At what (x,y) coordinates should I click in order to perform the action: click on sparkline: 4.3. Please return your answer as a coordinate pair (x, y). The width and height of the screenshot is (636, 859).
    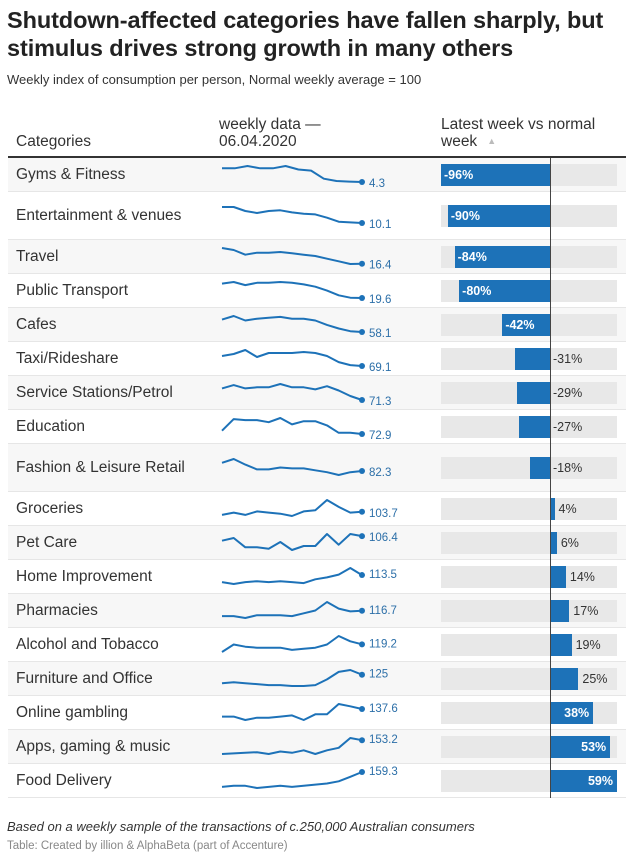
    Looking at the image, I should click on (303, 177).